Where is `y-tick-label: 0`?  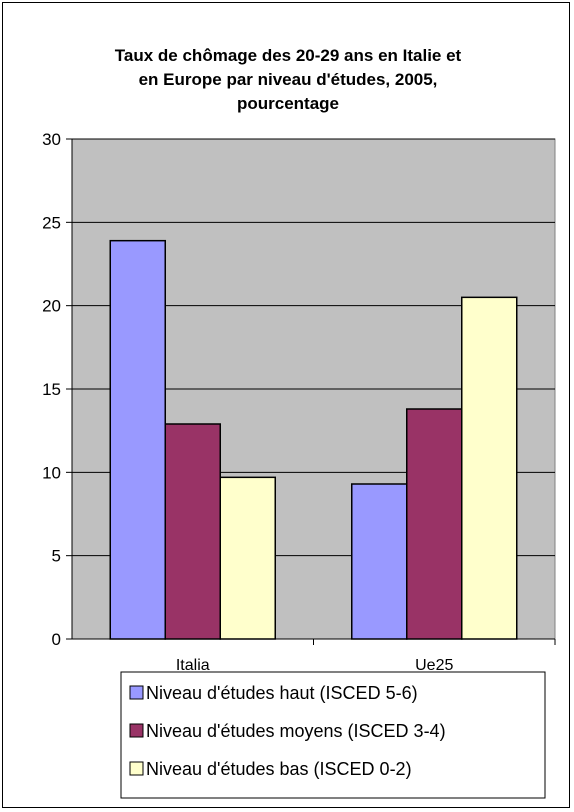 y-tick-label: 0 is located at coordinates (56, 639).